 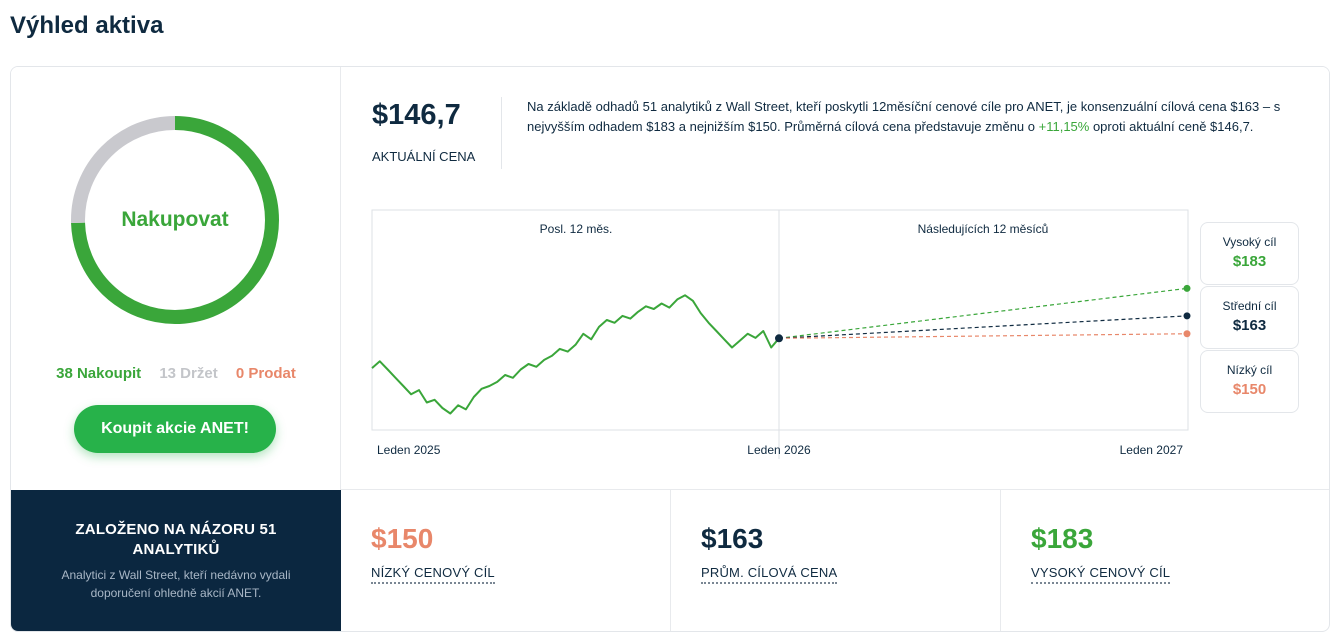 What do you see at coordinates (1249, 389) in the screenshot?
I see `low-target-value: $150` at bounding box center [1249, 389].